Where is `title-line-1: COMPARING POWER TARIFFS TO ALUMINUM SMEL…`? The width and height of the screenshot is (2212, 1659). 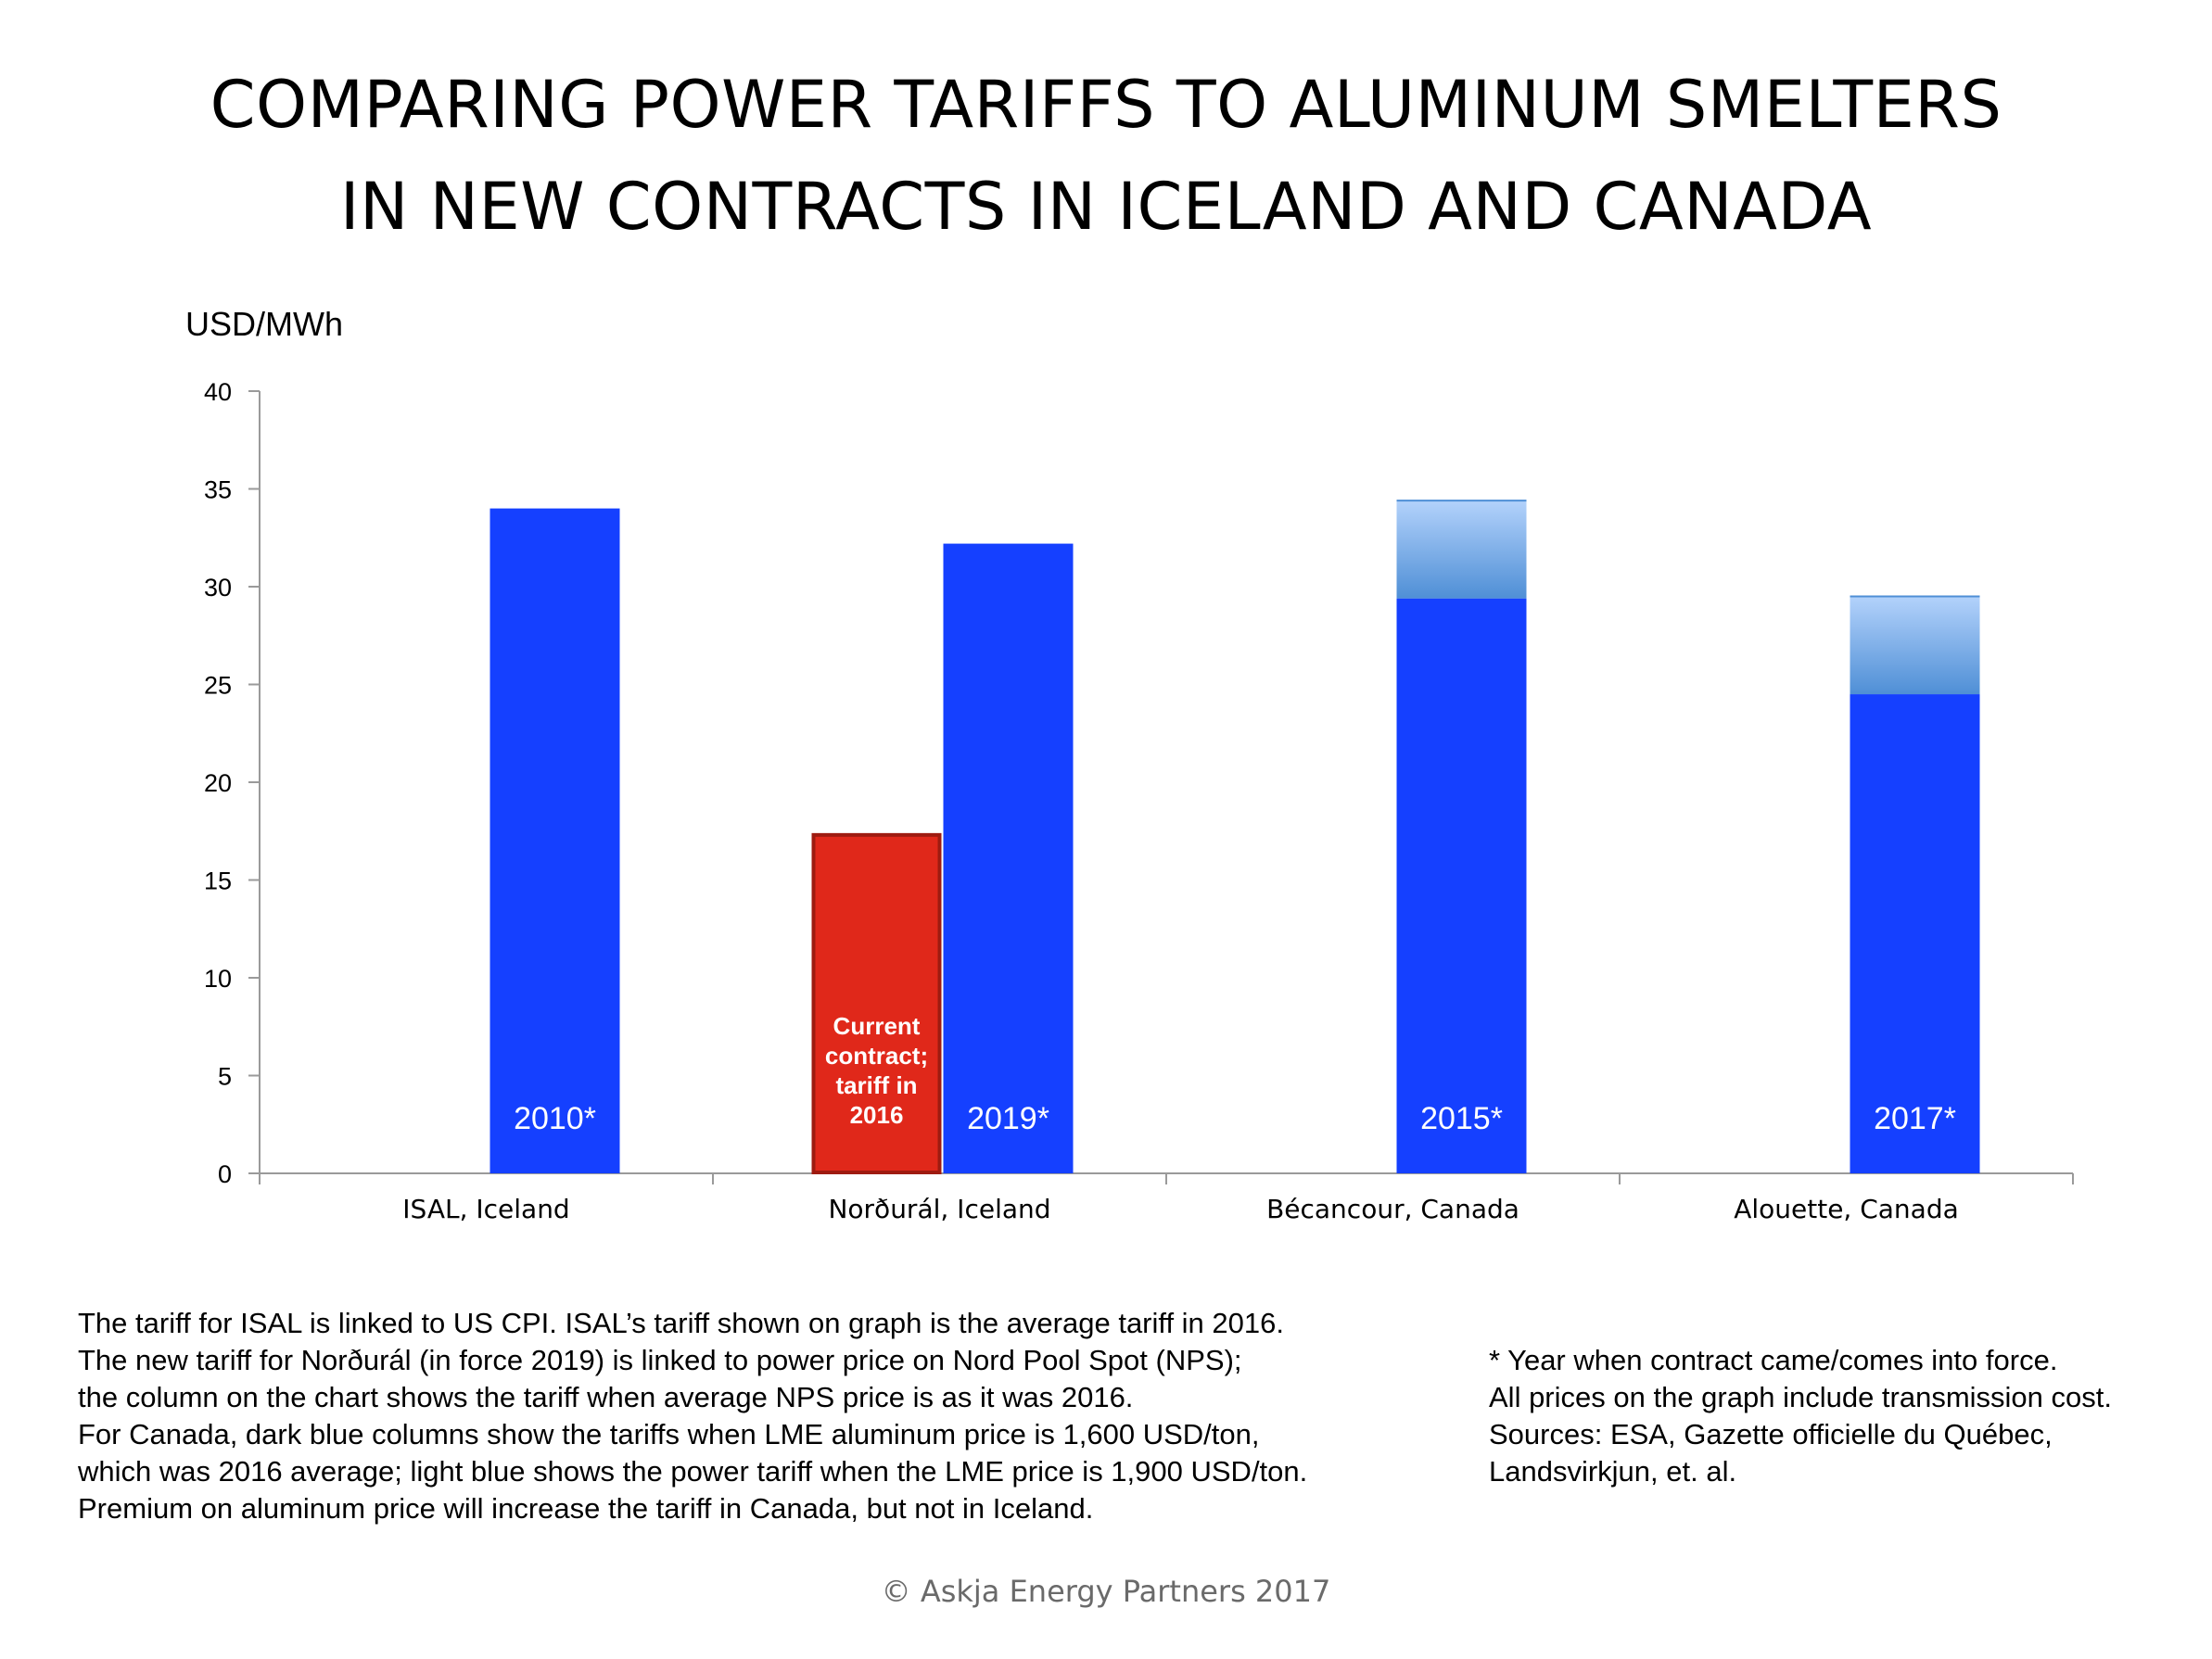 title-line-1: COMPARING POWER TARIFFS TO ALUMINUM SMEL… is located at coordinates (1106, 105).